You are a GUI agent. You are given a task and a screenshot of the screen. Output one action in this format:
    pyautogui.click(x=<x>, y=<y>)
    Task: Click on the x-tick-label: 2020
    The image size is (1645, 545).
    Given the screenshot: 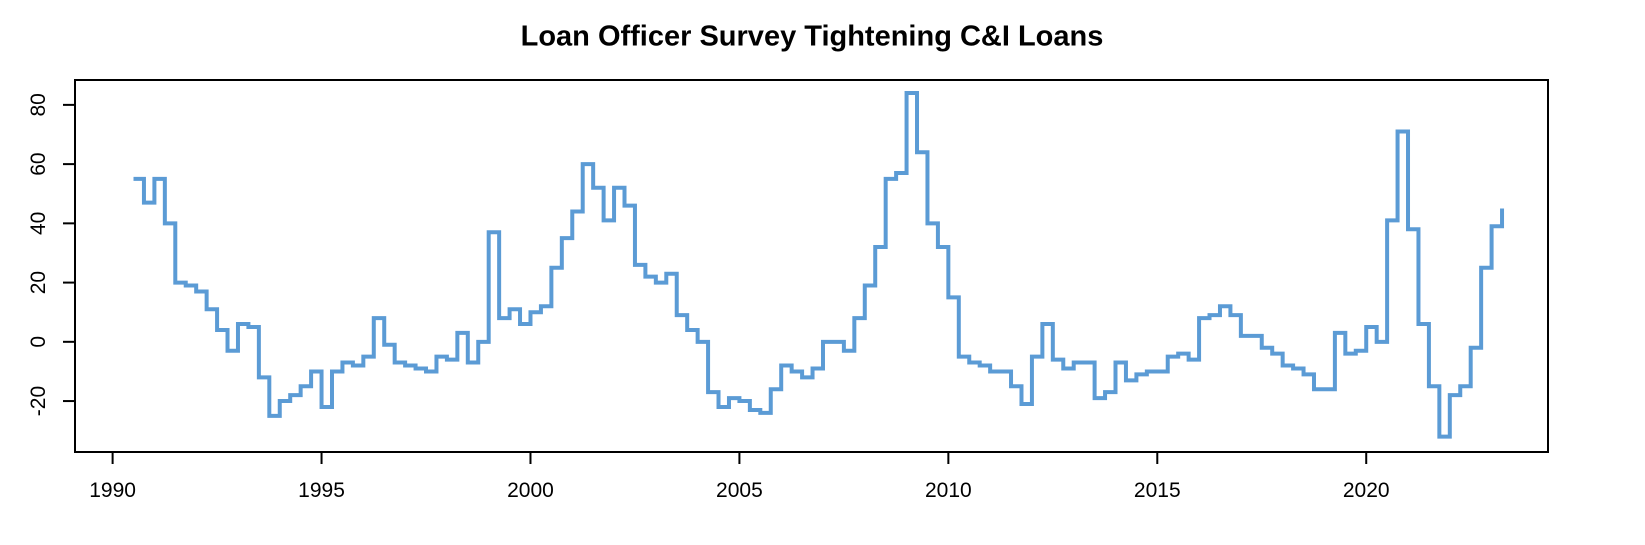 What is the action you would take?
    pyautogui.click(x=1366, y=490)
    